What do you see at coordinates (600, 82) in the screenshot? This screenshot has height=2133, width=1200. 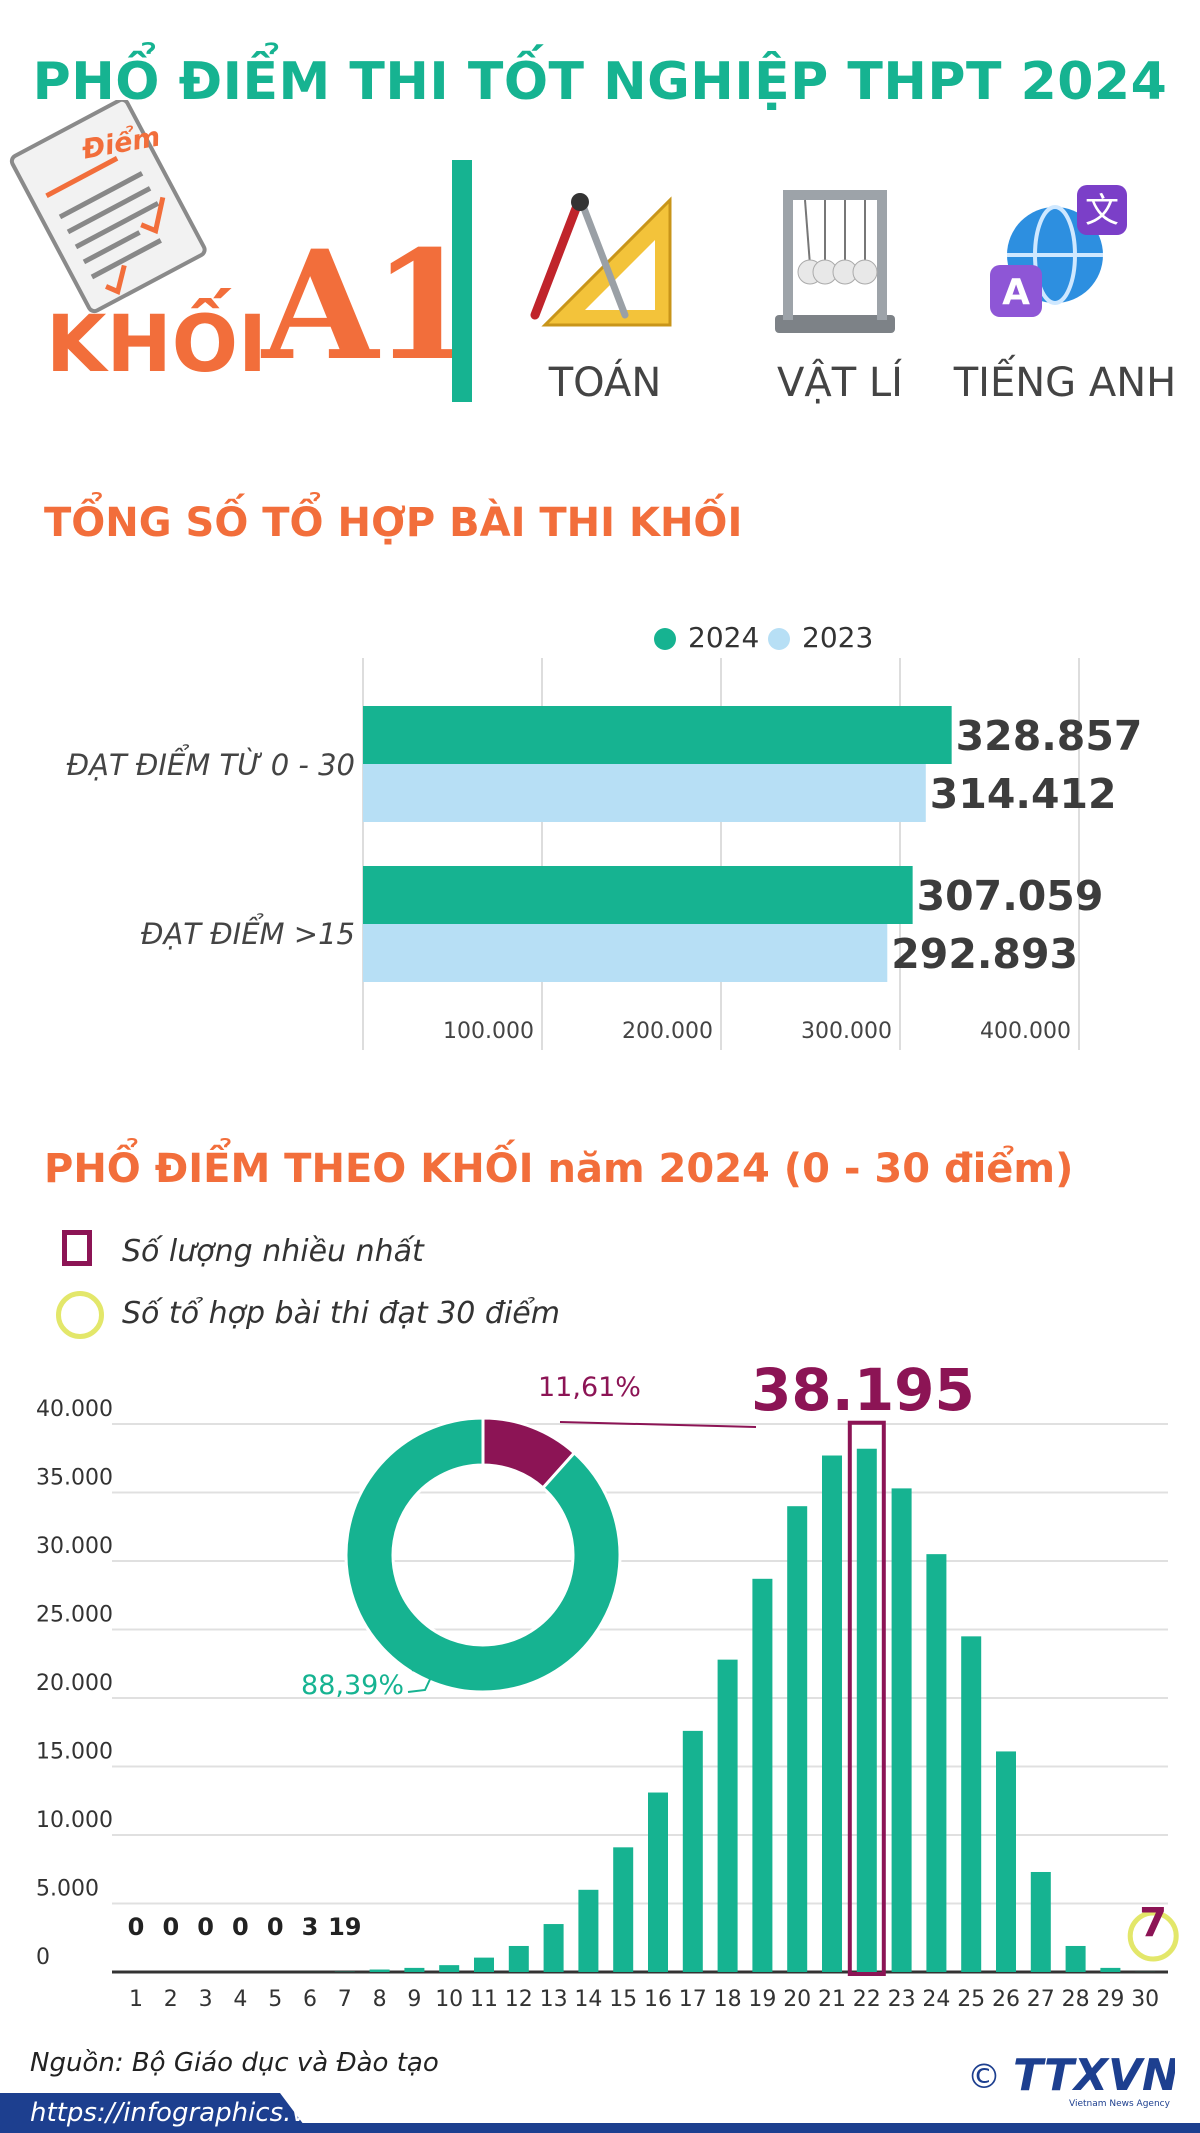 I see `page-title: PHỔ ĐIỂM THI TỐT NGHIỆP THPT 2024` at bounding box center [600, 82].